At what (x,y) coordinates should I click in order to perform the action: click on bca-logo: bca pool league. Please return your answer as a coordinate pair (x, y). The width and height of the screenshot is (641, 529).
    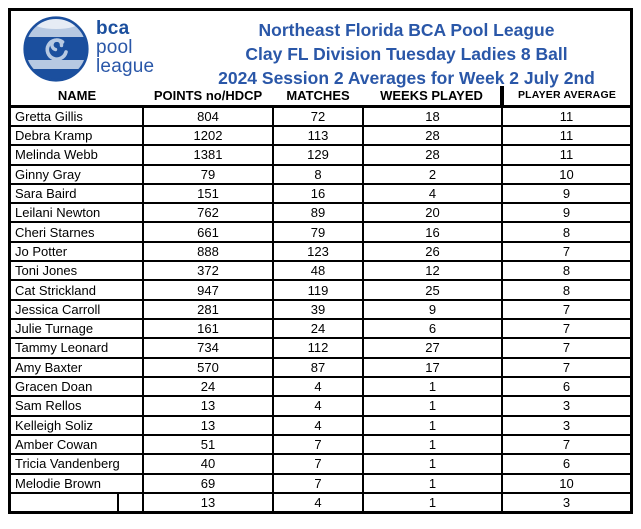
    Looking at the image, I should click on (97, 46).